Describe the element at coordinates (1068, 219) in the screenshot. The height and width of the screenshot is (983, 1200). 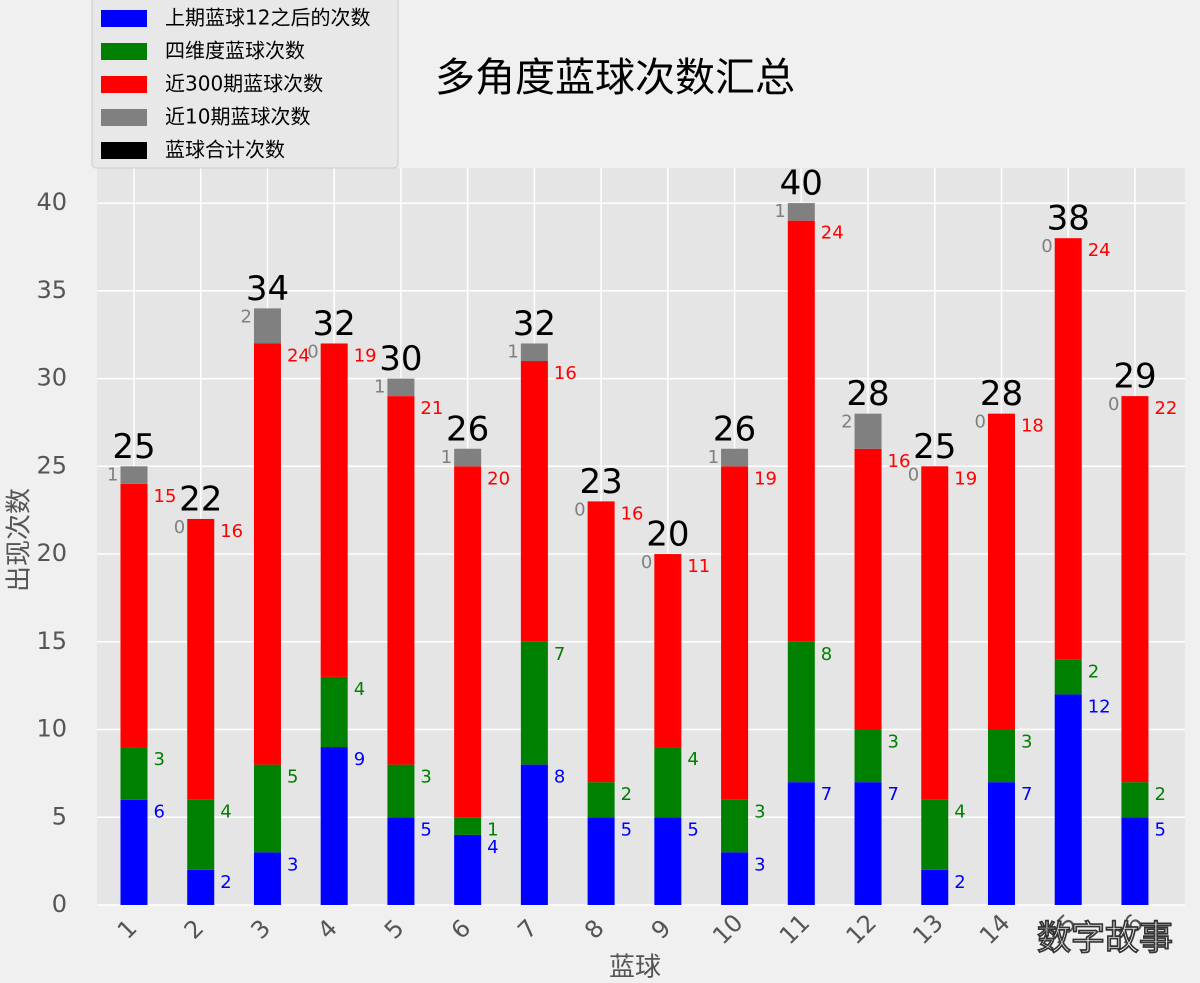
I see `total-label: 38` at that location.